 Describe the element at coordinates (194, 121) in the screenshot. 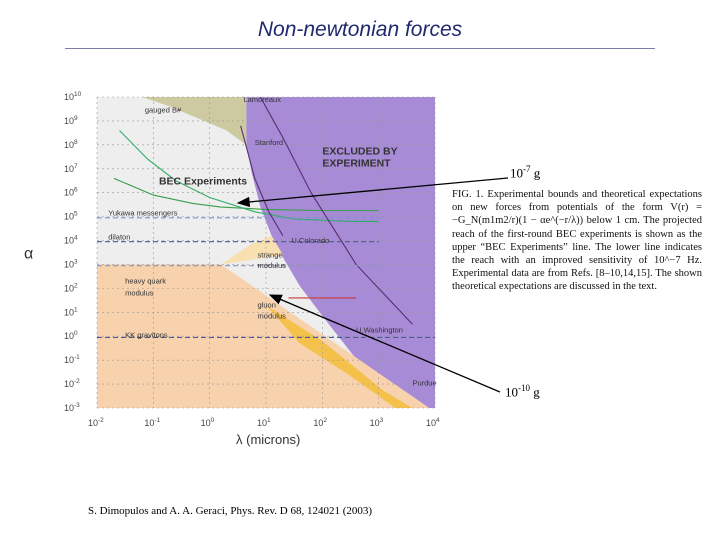

I see `region-gauged-b` at that location.